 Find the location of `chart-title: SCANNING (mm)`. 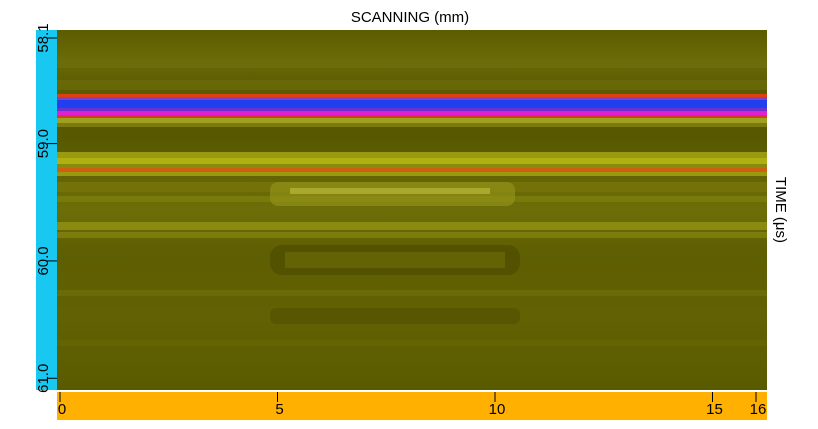

chart-title: SCANNING (mm) is located at coordinates (410, 17).